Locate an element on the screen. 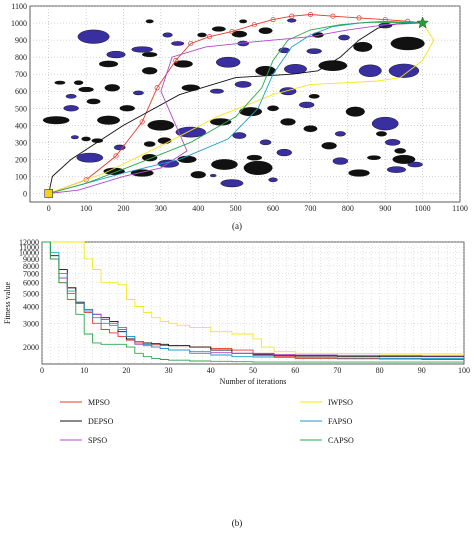 This screenshot has height=534, width=474. x-tick-label: 90 is located at coordinates (422, 370).